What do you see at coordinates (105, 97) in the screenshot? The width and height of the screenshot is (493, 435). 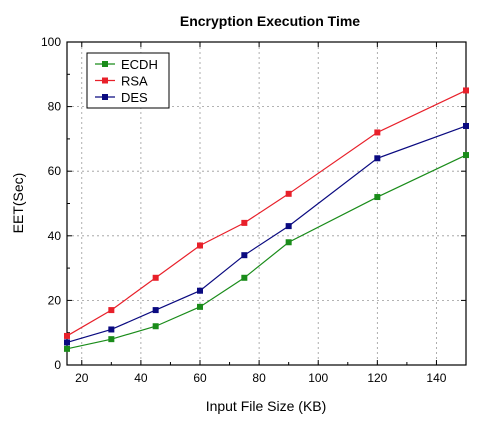 I see `legend-marker-des` at bounding box center [105, 97].